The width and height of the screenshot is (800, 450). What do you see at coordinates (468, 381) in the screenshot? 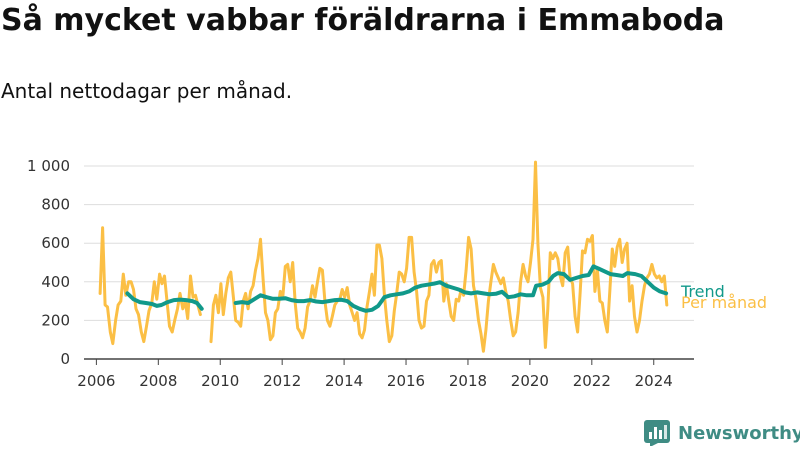
I see `x-tick-label: 2018` at bounding box center [468, 381].